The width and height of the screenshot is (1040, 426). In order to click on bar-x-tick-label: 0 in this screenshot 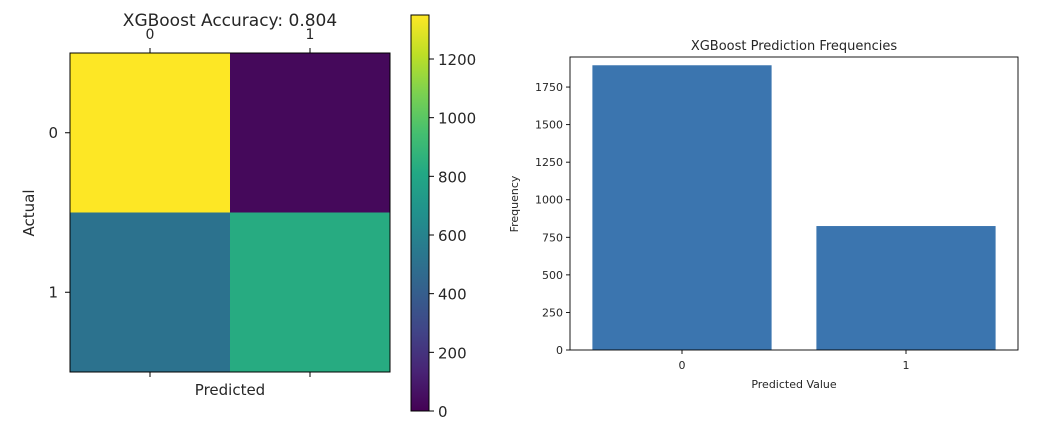, I will do `click(682, 365)`.